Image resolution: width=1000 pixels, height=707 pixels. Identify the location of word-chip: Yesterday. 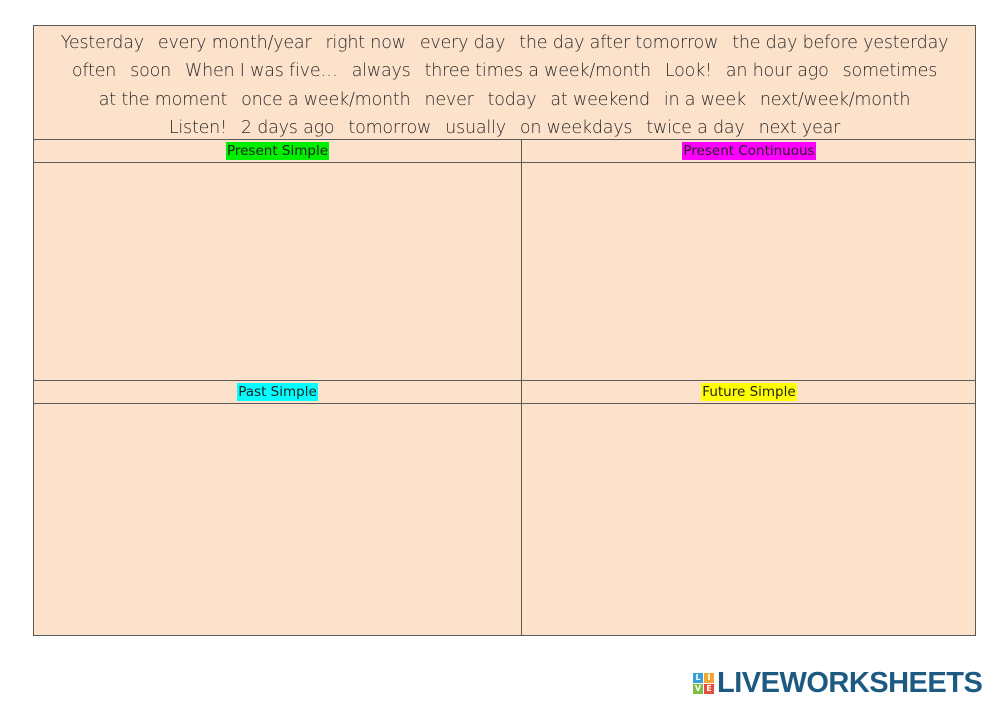
(102, 43).